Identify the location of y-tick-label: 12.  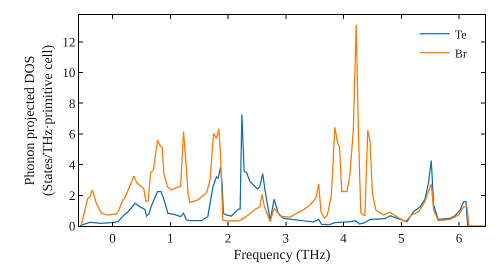
(69, 42).